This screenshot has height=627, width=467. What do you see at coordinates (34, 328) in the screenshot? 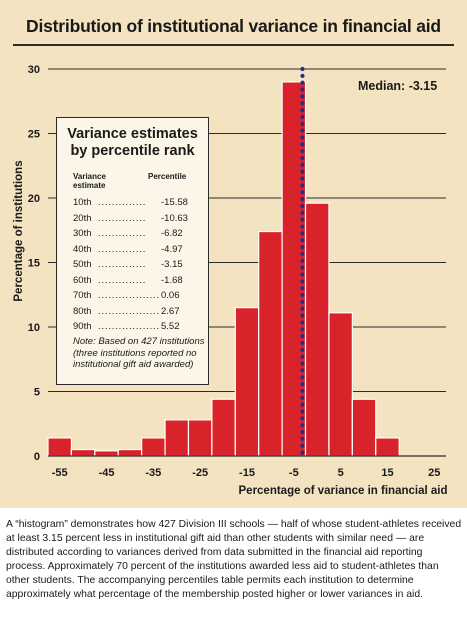
I see `y-tick-label: 10` at bounding box center [34, 328].